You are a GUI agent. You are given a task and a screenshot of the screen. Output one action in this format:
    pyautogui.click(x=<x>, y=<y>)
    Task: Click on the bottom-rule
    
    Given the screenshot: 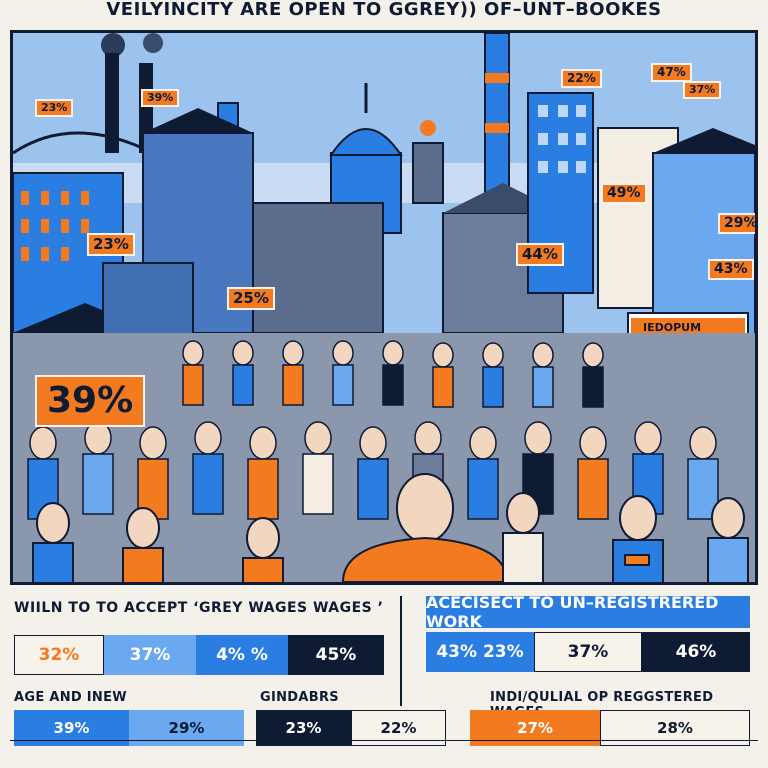 What is the action you would take?
    pyautogui.click(x=384, y=740)
    